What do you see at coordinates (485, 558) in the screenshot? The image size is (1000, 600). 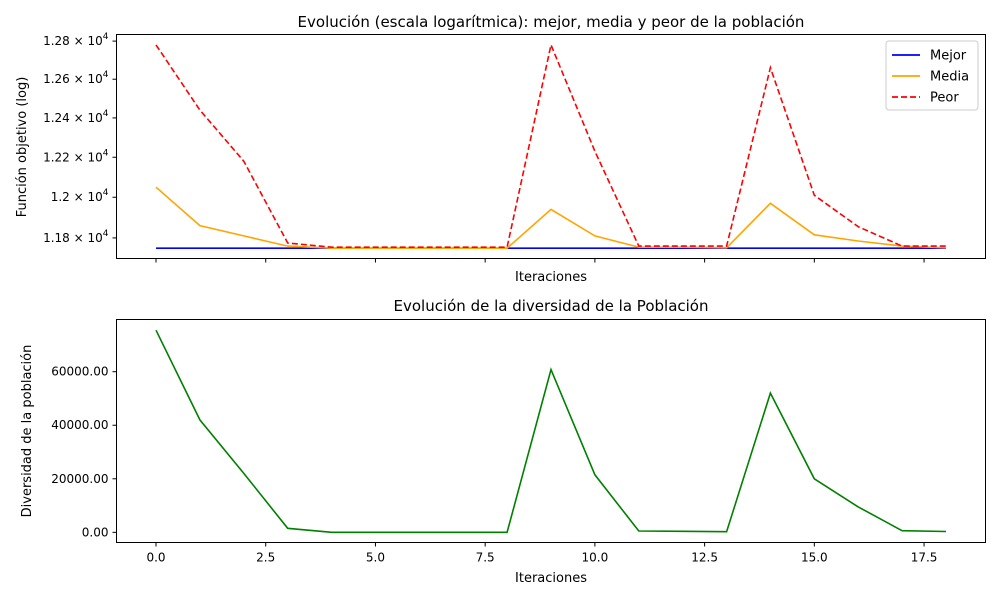 I see `bottom-x-tick-label-3: 7.5` at bounding box center [485, 558].